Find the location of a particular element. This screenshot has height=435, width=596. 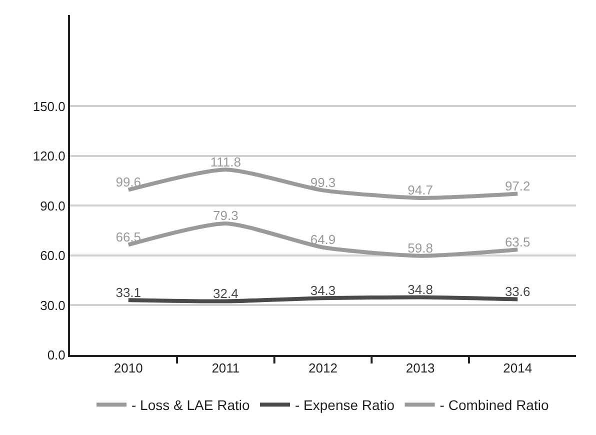

data-label: 34.8 is located at coordinates (420, 290).